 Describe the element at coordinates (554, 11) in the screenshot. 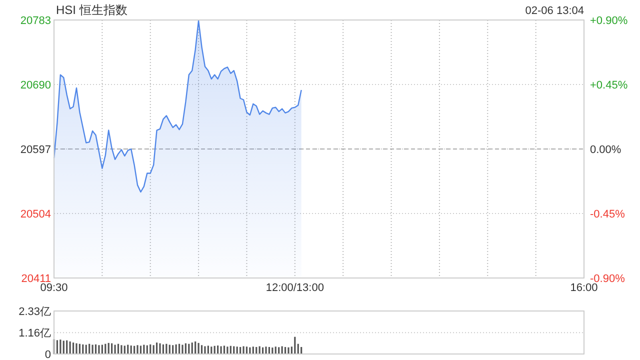

I see `text: 02-06 13:04` at that location.